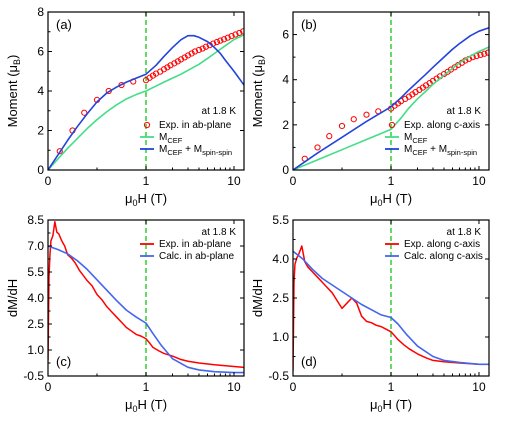 This screenshot has height=424, width=526. What do you see at coordinates (309, 361) in the screenshot?
I see `panel-label: (d)` at bounding box center [309, 361].